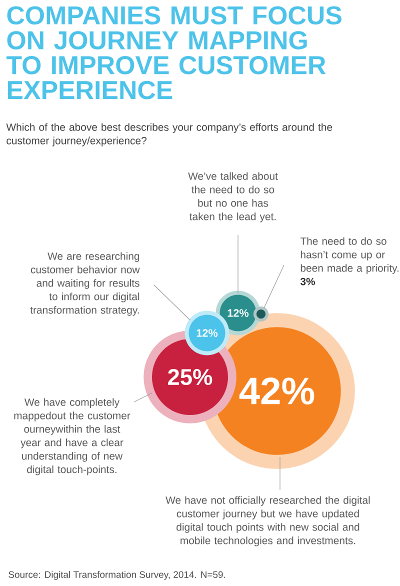  I want to click on text: COMPANIES MUST FOCUS ON JOURNEY MAPPING TO IMPROVE CUSTOMER EXPERIENCE, so click(174, 53).